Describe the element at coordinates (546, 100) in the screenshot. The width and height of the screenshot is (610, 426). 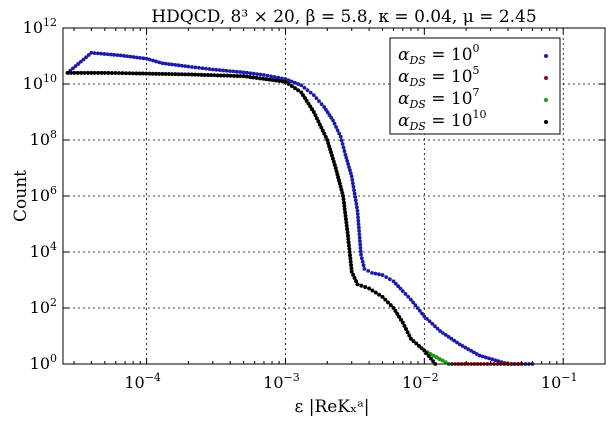
I see `legend-marker` at that location.